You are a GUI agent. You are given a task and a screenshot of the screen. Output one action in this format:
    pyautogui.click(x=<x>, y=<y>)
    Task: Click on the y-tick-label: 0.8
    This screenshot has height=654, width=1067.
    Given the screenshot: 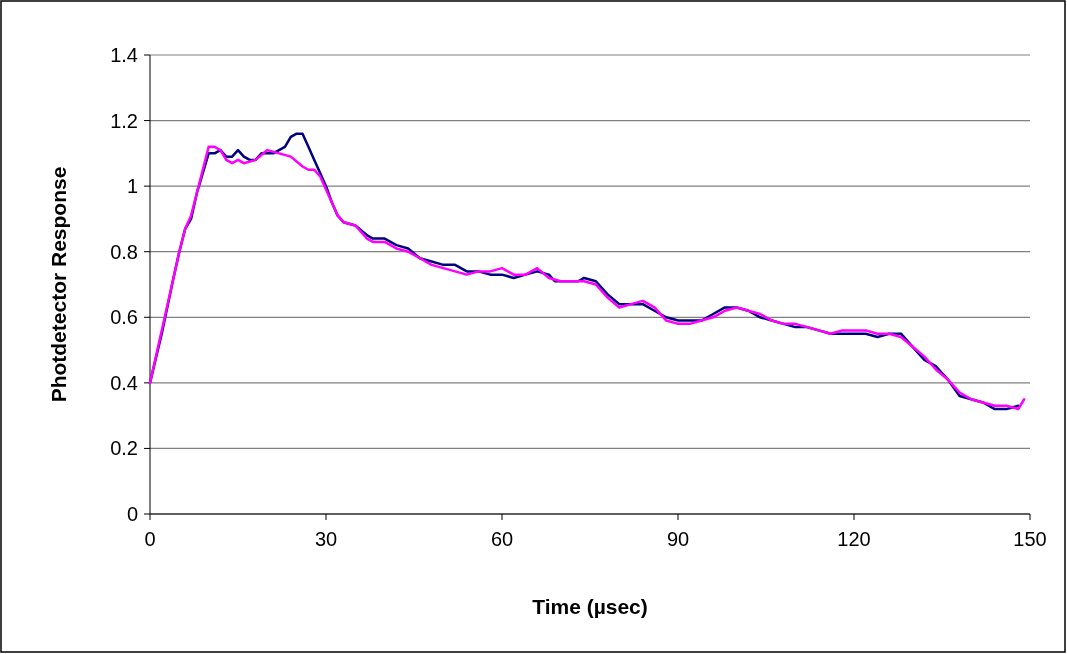 What is the action you would take?
    pyautogui.click(x=124, y=251)
    